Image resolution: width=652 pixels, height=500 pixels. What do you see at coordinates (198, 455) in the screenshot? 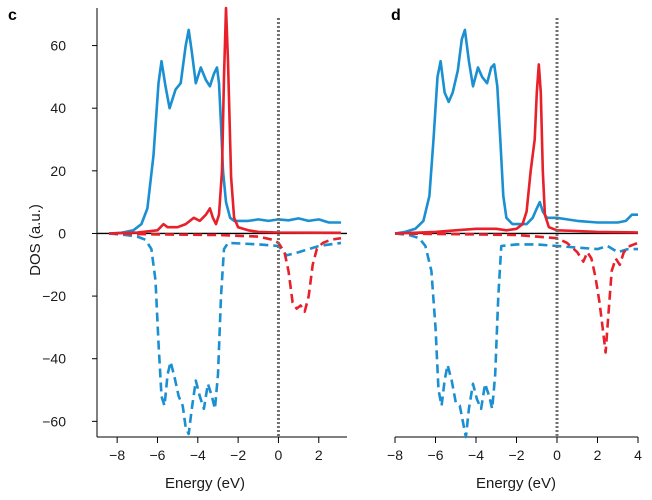
I see `x-tick-label-c: −4` at bounding box center [198, 455].